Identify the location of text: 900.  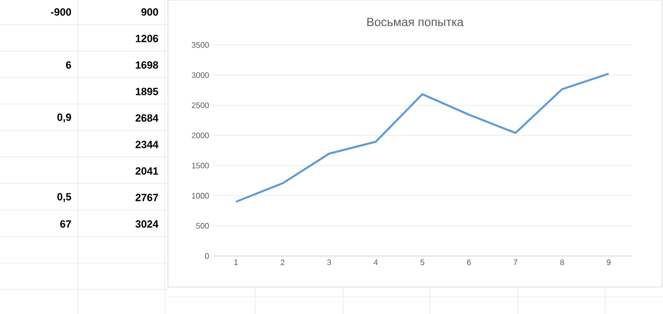
(149, 12).